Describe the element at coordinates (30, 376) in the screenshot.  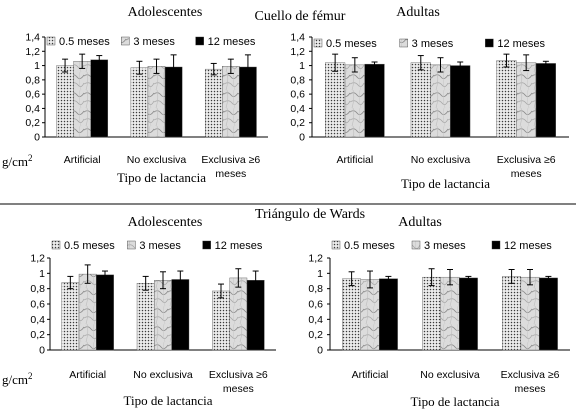
I see `unit-exponent-bottom: 2` at that location.